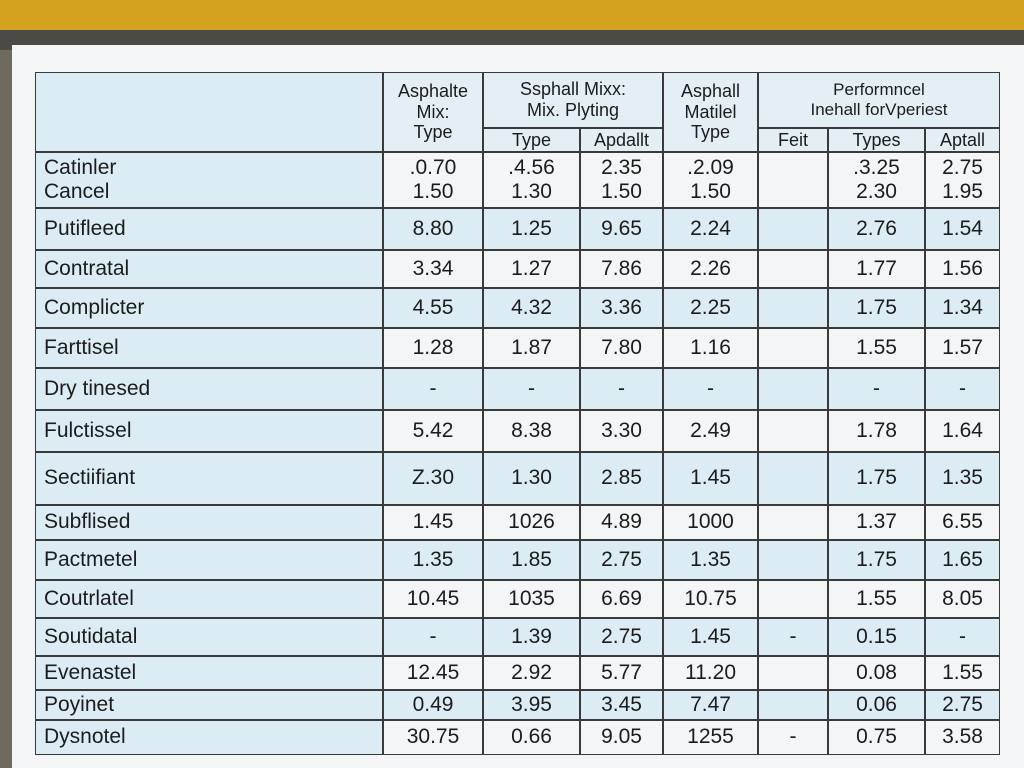 The image size is (1024, 768). What do you see at coordinates (531, 229) in the screenshot?
I see `data-cell: 1.25` at bounding box center [531, 229].